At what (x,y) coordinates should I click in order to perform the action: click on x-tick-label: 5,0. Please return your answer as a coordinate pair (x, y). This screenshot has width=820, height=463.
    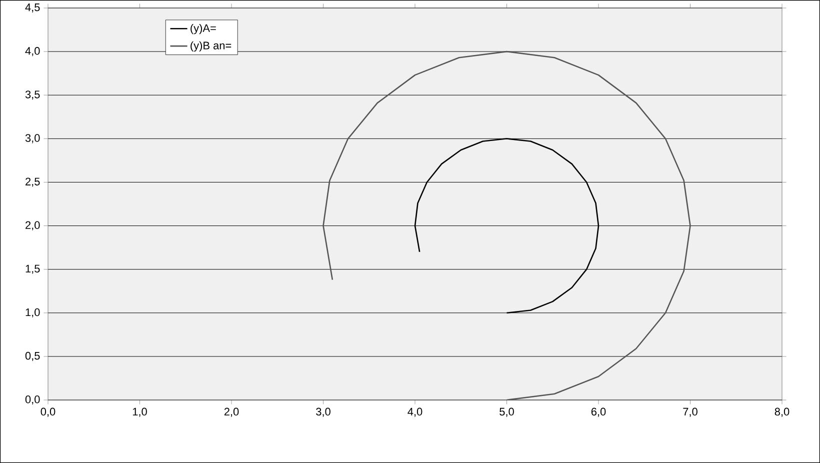
    Looking at the image, I should click on (507, 412).